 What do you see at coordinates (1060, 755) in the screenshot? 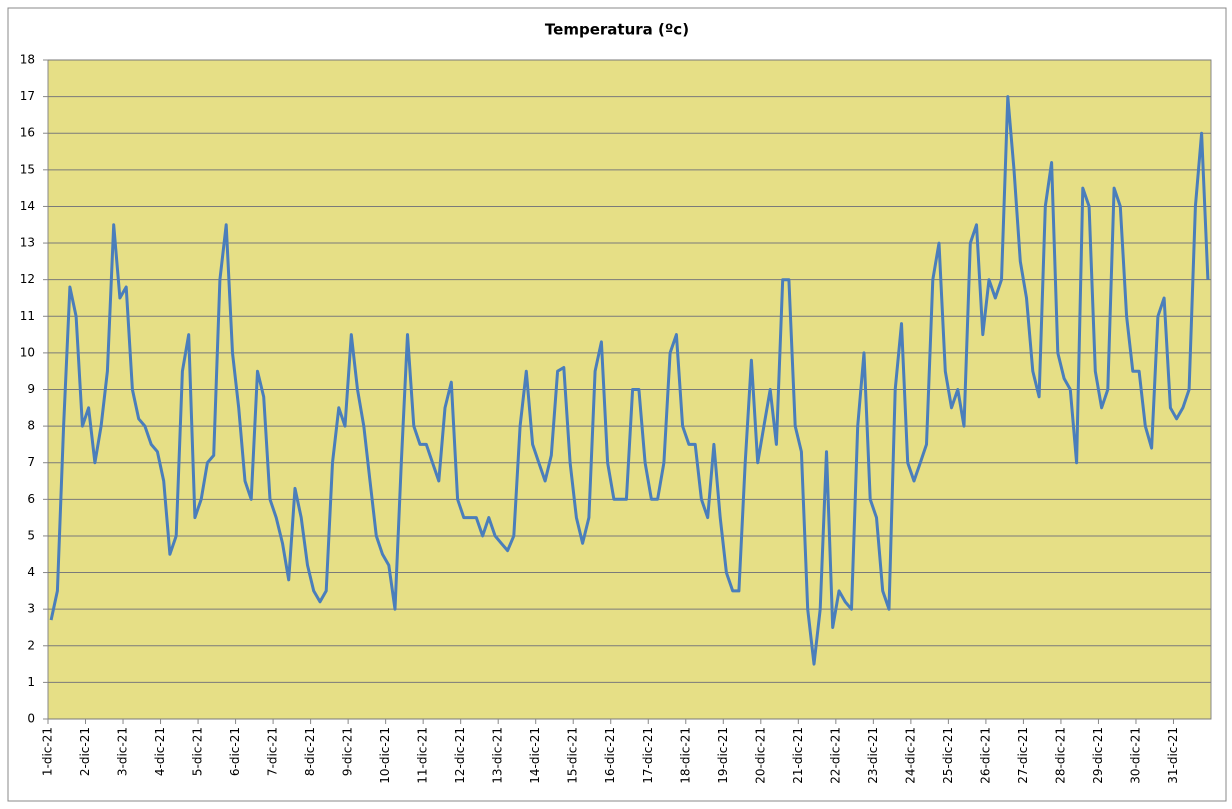
I see `x-tick-label: 28-dic-21` at bounding box center [1060, 755].